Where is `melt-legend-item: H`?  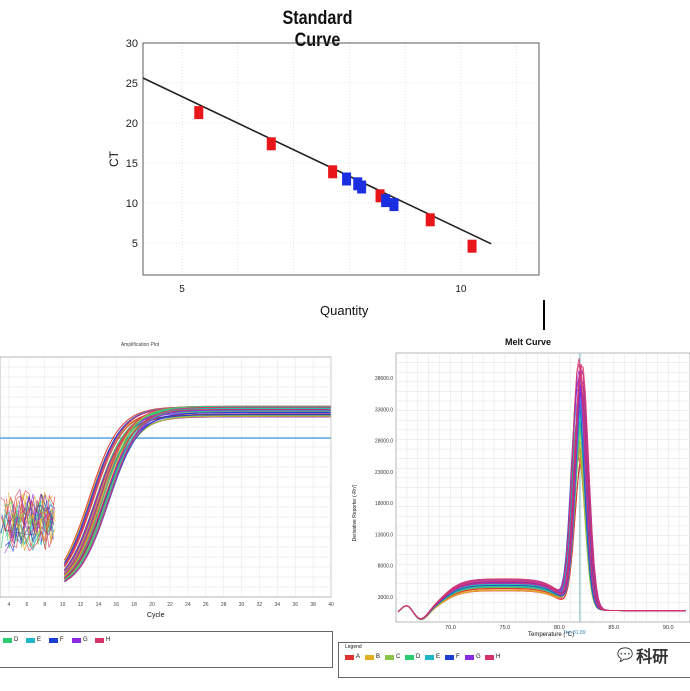 melt-legend-item: H is located at coordinates (492, 657).